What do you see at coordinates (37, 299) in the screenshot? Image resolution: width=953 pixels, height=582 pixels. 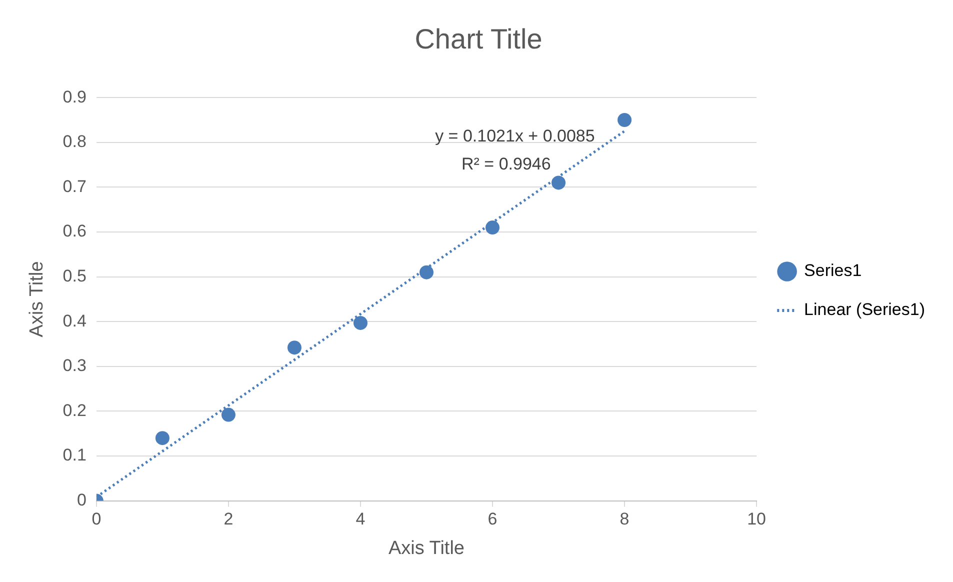 I see `y-axis-title: Axis Title` at bounding box center [37, 299].